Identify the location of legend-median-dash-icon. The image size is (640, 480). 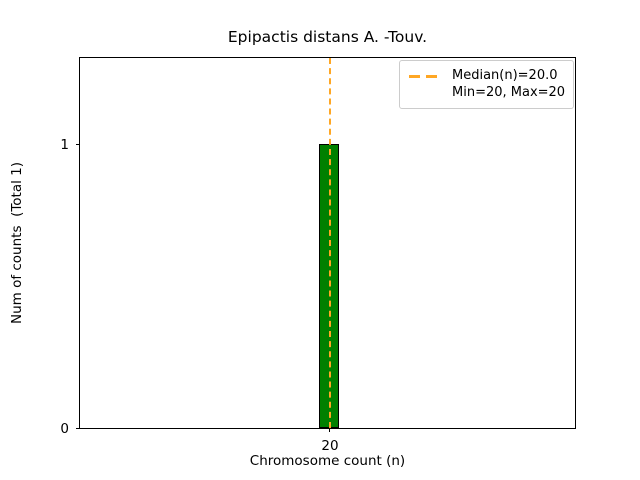
(426, 76).